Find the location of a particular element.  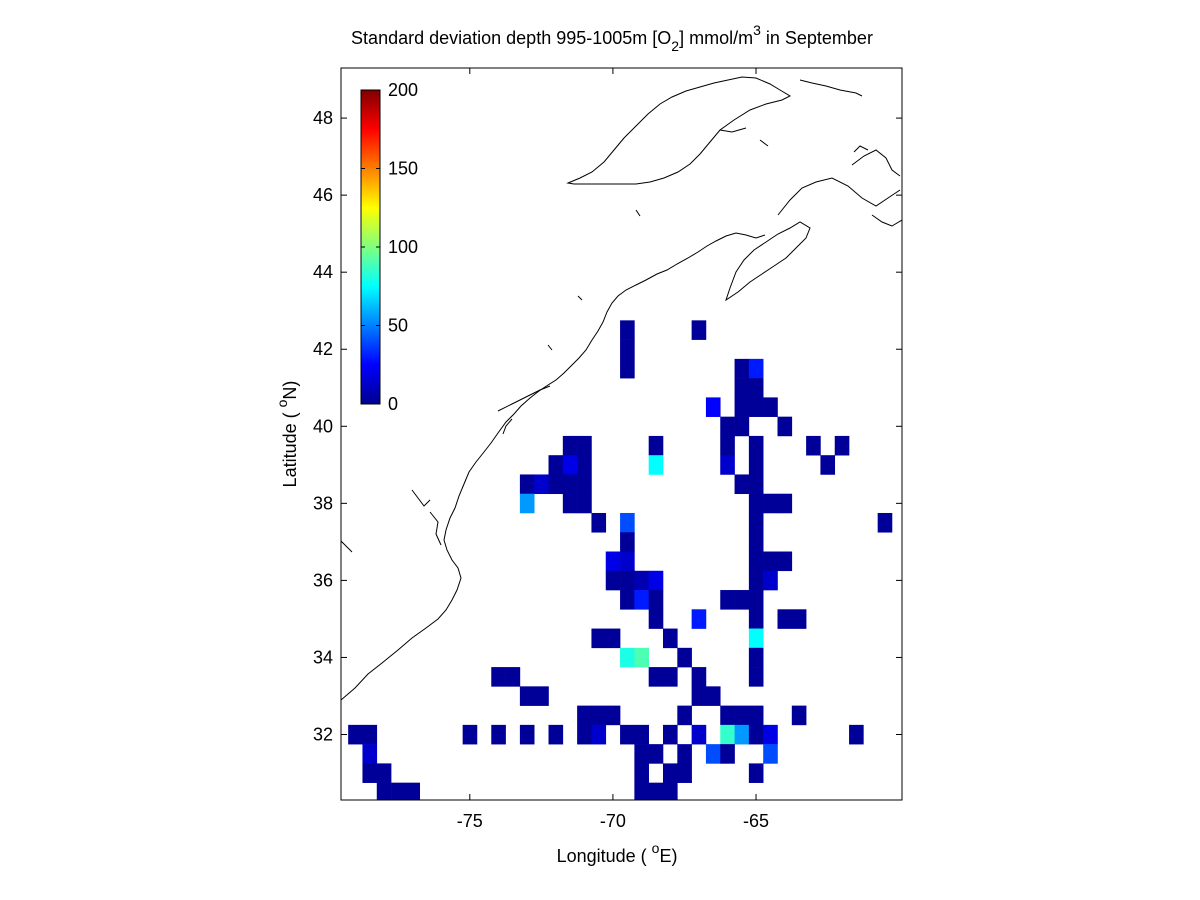

x-tick-label: -75 is located at coordinates (470, 821).